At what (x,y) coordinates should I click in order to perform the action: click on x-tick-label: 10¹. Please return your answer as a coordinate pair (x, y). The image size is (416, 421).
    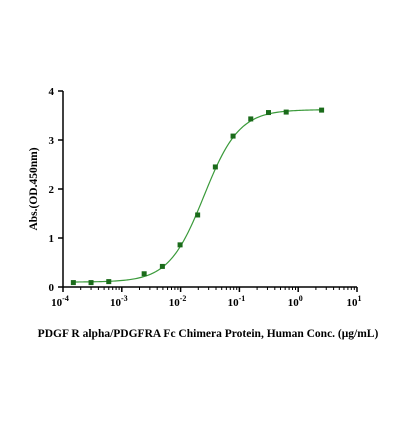
    Looking at the image, I should click on (354, 301).